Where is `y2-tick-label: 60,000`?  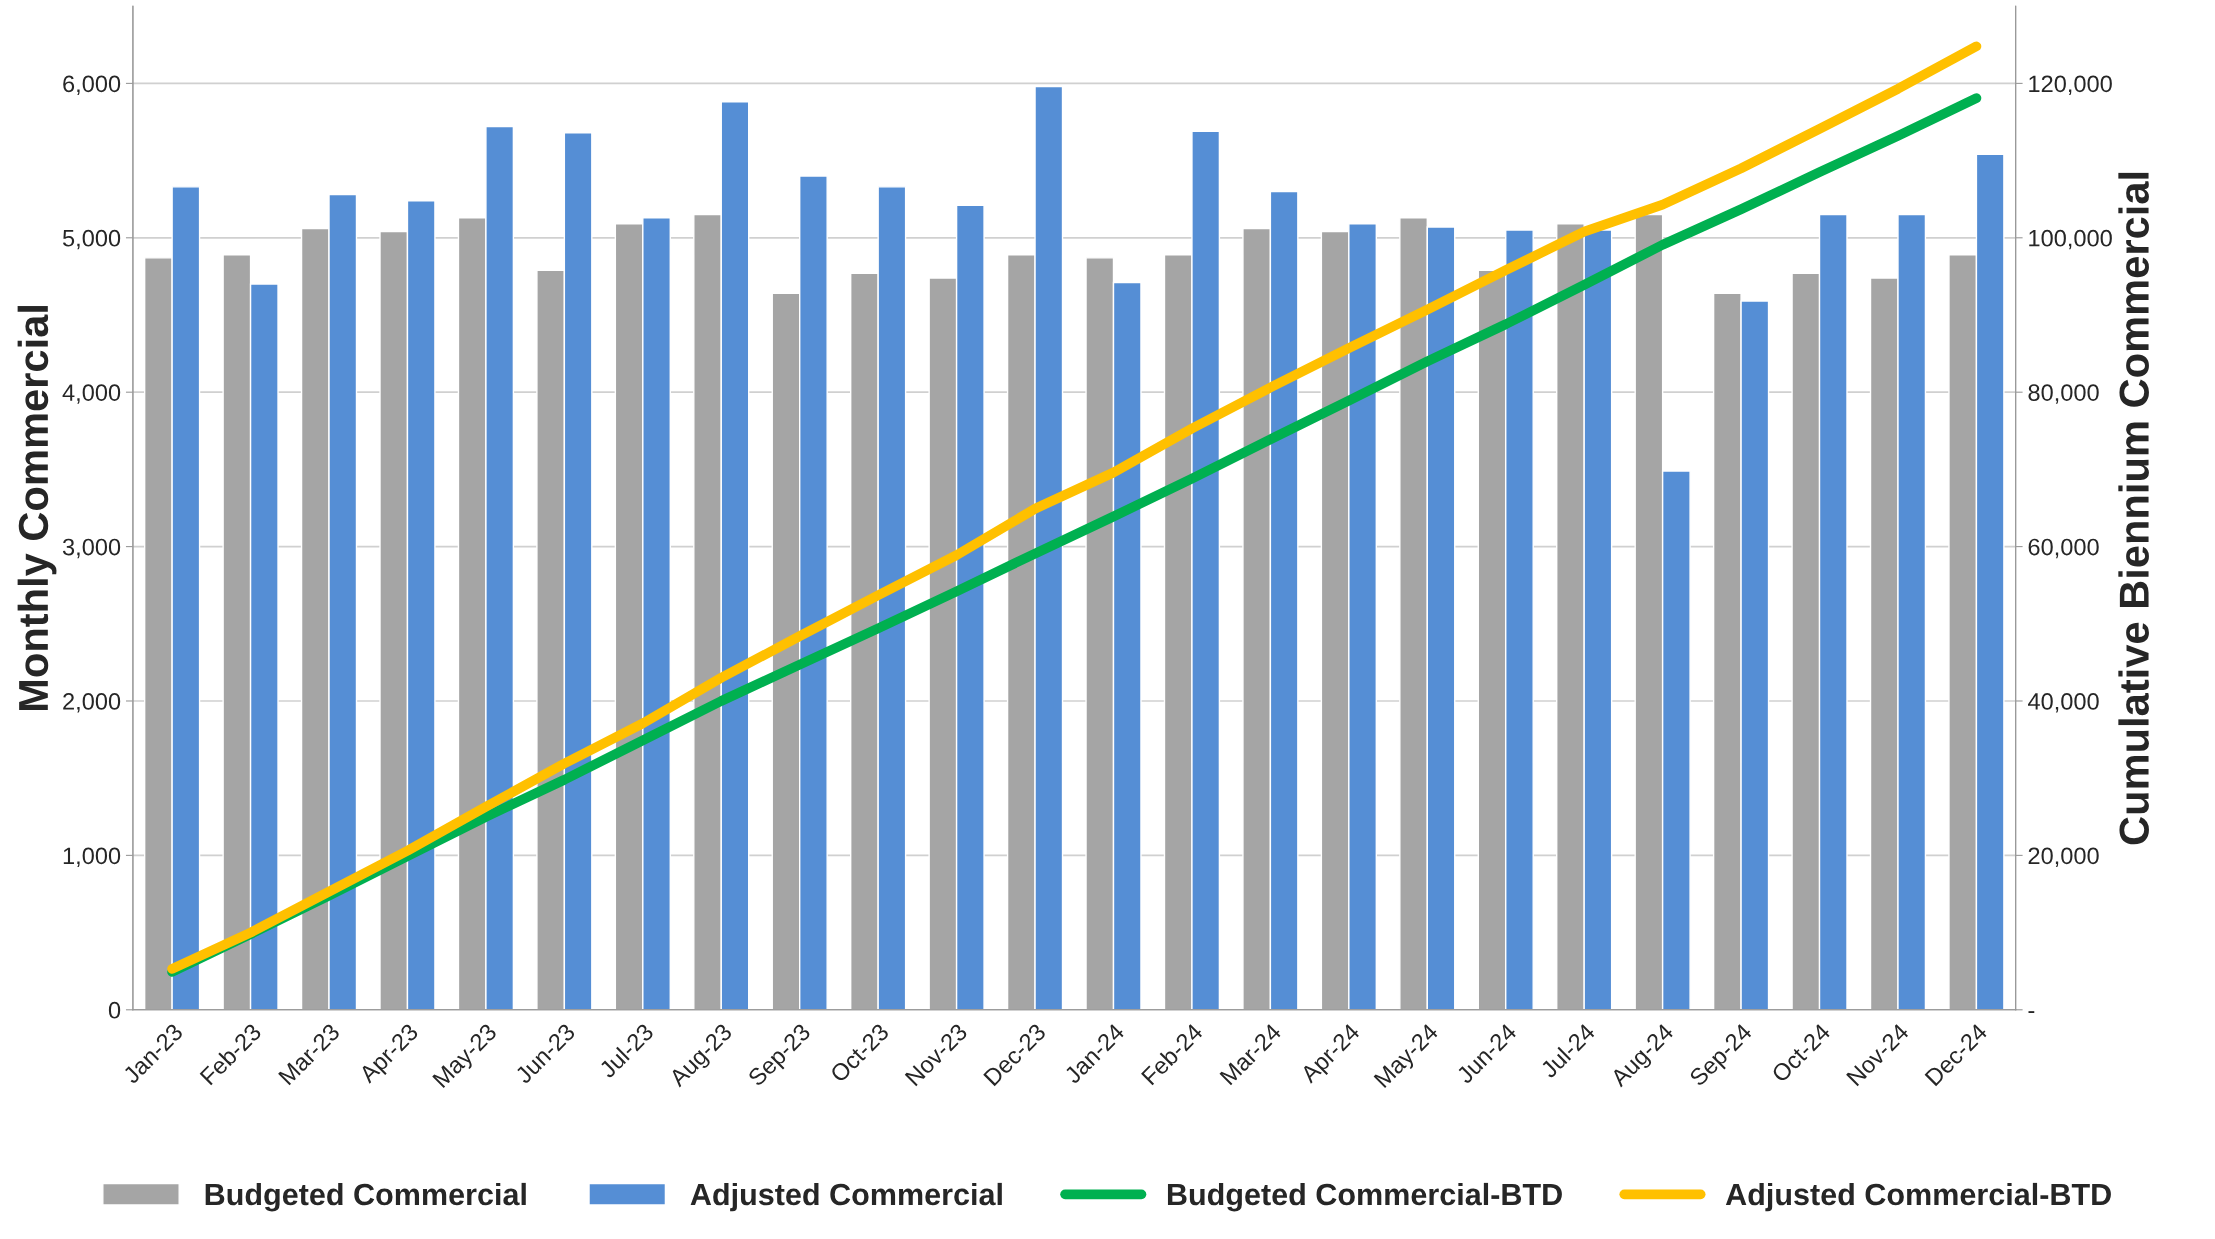
y2-tick-label: 60,000 is located at coordinates (2063, 548).